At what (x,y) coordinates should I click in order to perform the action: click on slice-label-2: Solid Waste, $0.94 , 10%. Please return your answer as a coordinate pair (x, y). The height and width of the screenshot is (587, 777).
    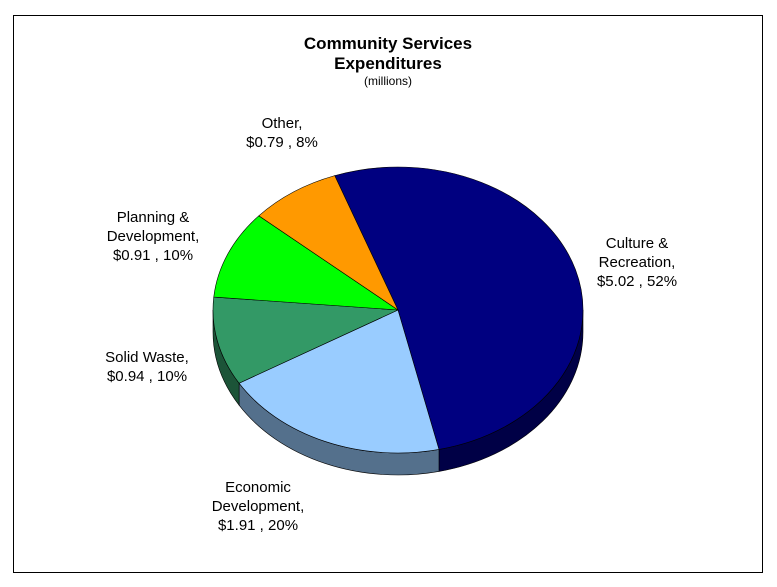
    Looking at the image, I should click on (147, 367).